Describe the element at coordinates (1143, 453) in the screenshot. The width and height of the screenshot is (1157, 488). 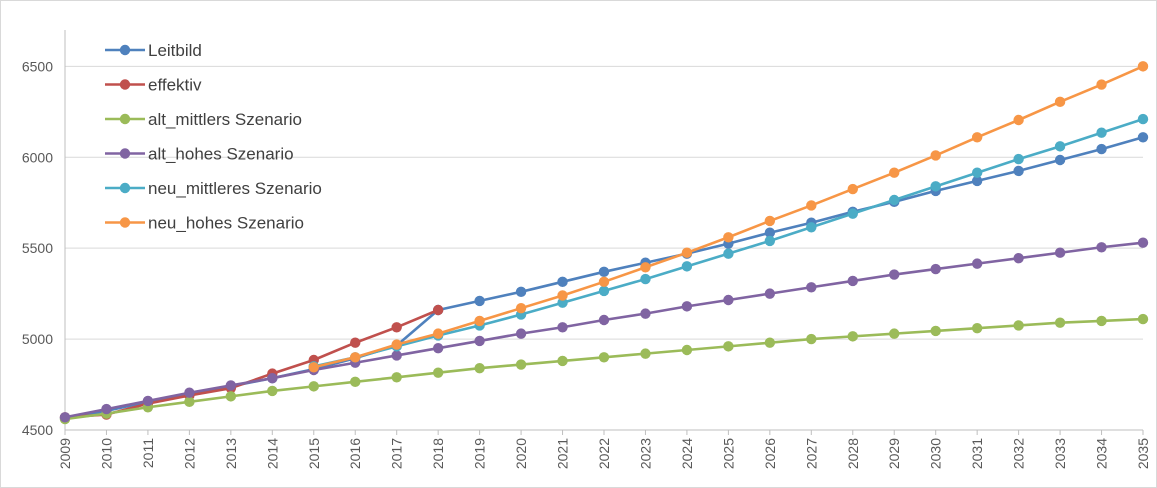
I see `x-tick-label: 2035` at that location.